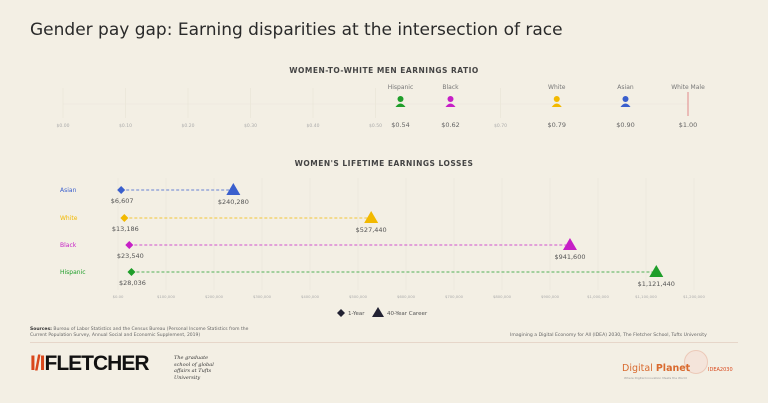  What do you see at coordinates (556, 125) in the screenshot?
I see `point-value-label: $0.79` at bounding box center [556, 125].